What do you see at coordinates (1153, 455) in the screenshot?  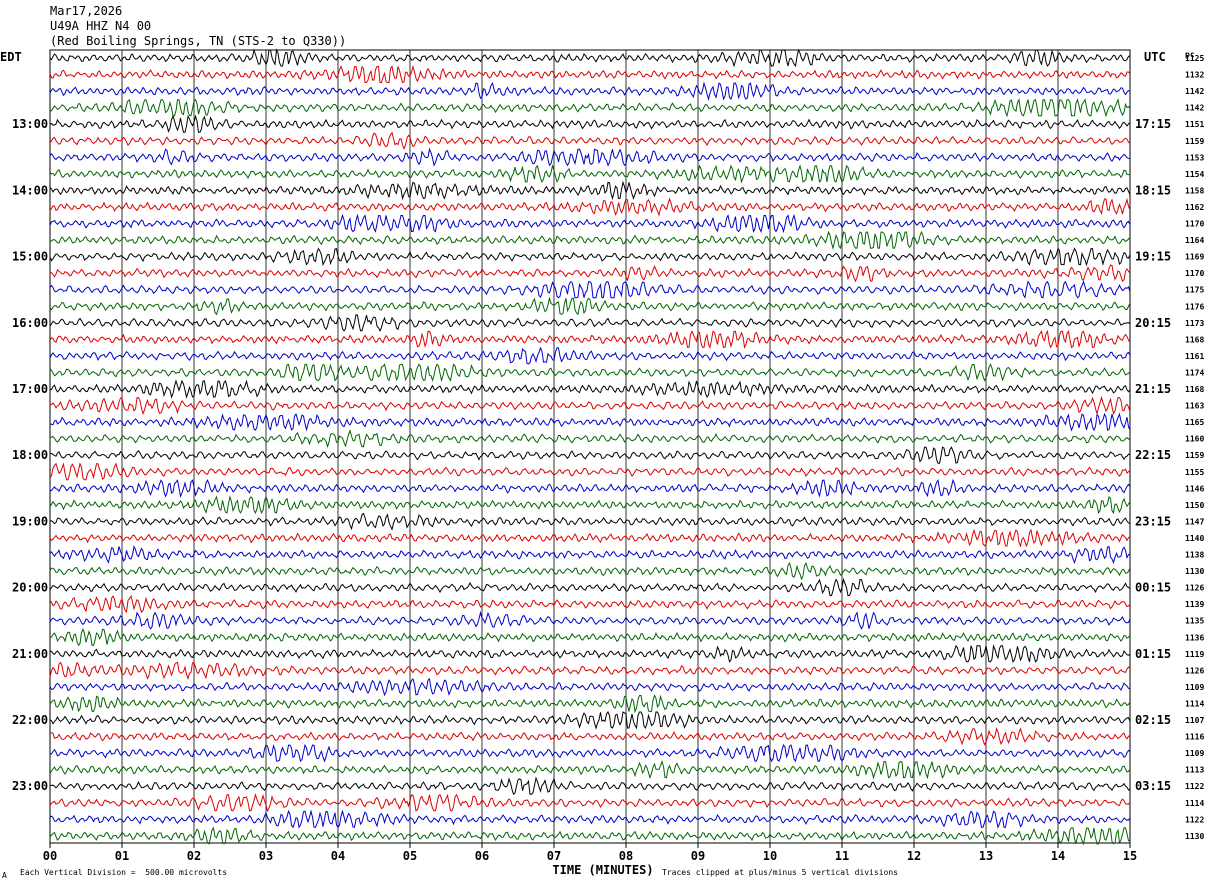 I see `right-hour-label: 22:15` at bounding box center [1153, 455].